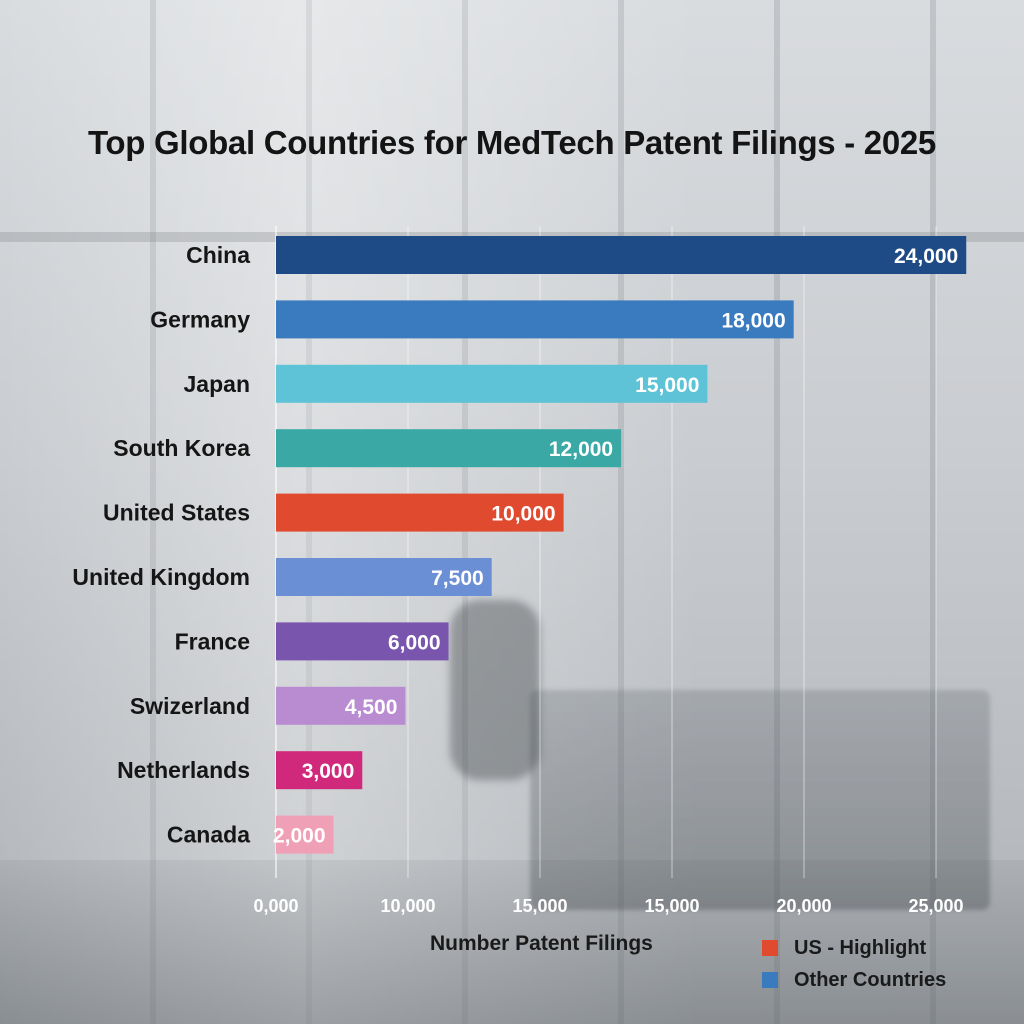 The image size is (1024, 1024). Describe the element at coordinates (495, 690) in the screenshot. I see `chair` at that location.